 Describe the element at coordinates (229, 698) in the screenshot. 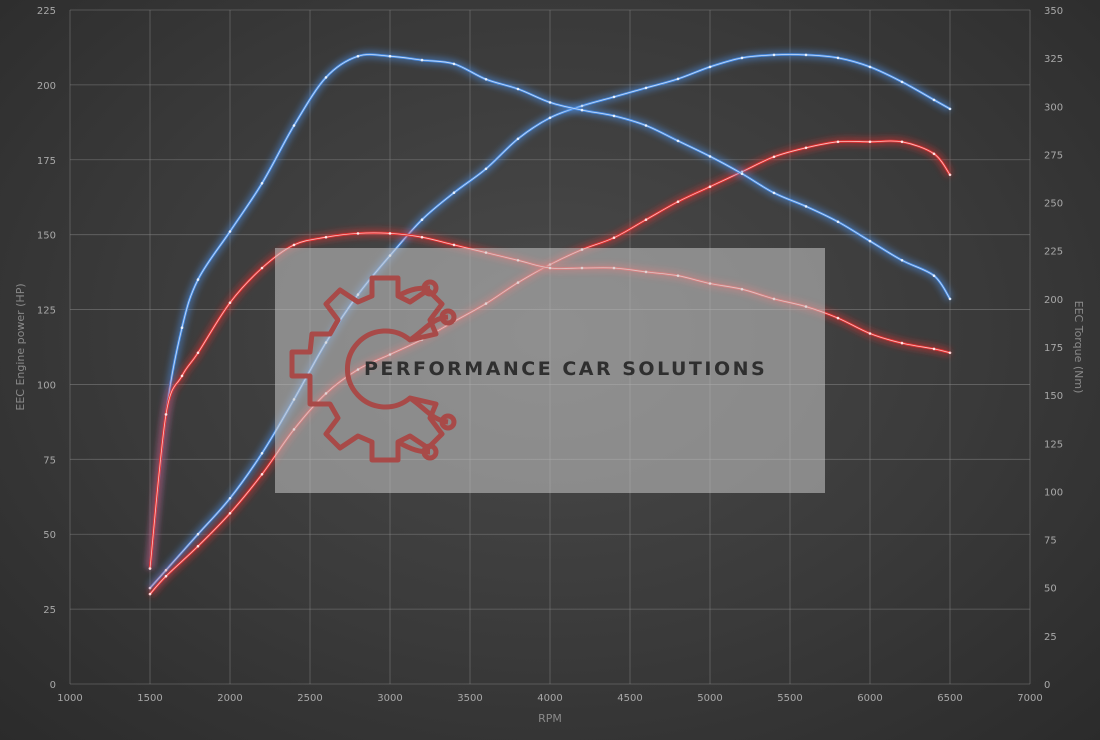

I see `x-tick-label: 2000` at that location.